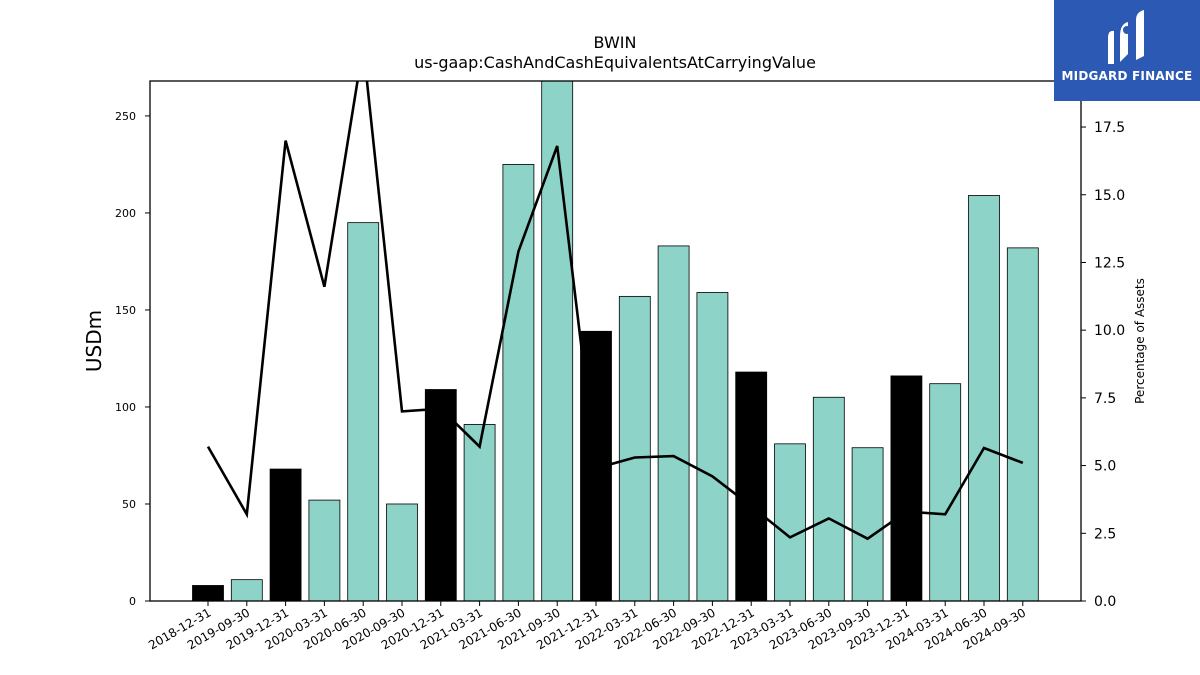 This screenshot has height=675, width=1200. I want to click on y2-tick-label-10.0: 10.0, so click(1109, 331).